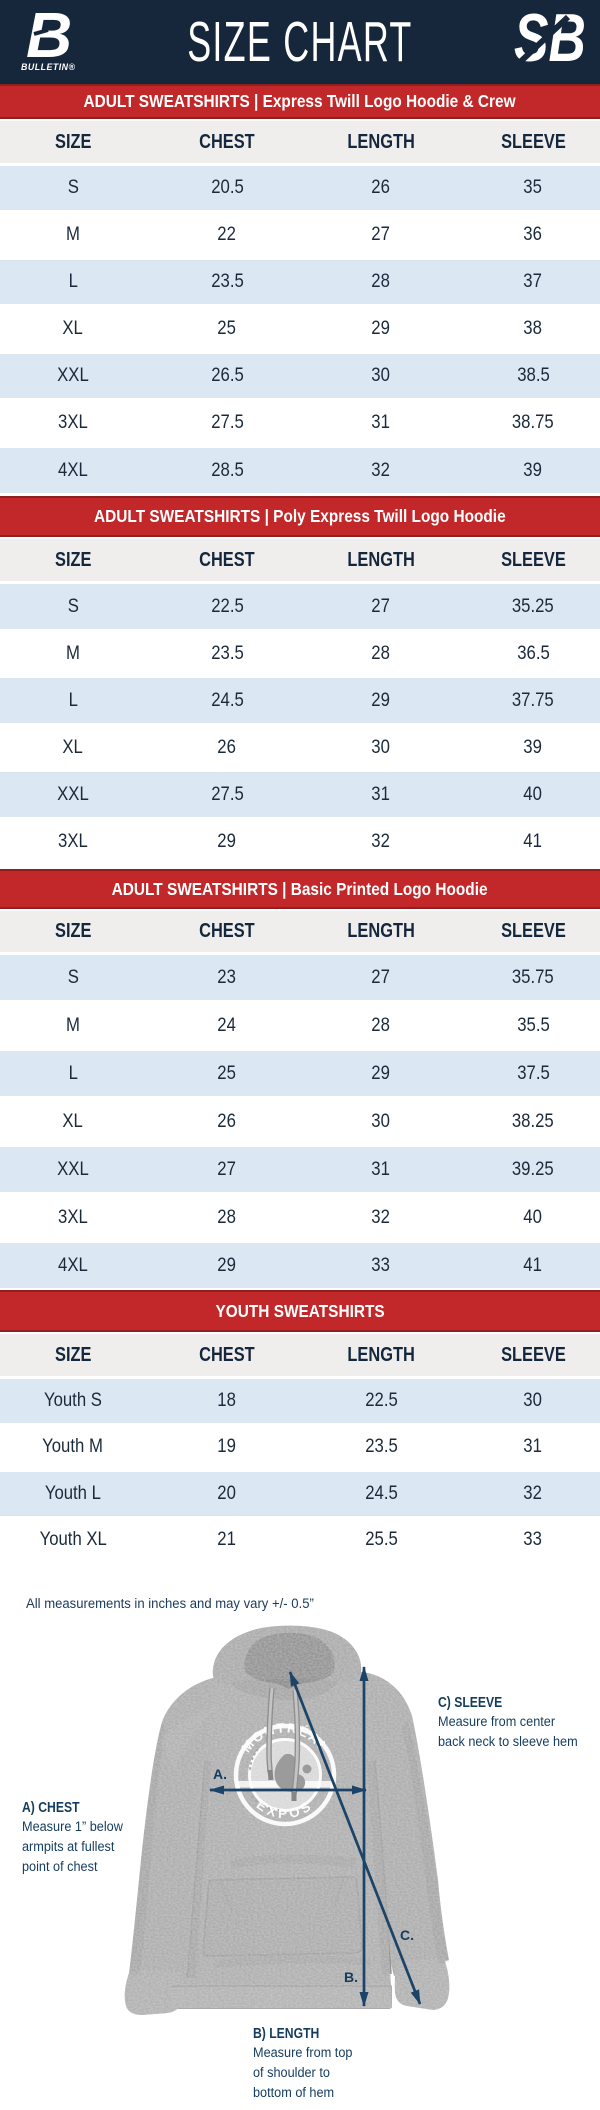 This screenshot has width=600, height=2110. I want to click on svg-text: B, so click(49, 35).